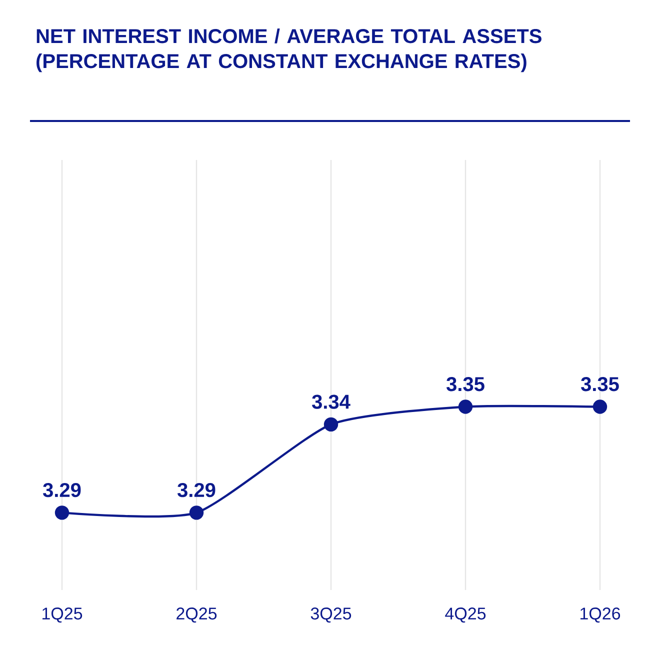  What do you see at coordinates (600, 615) in the screenshot?
I see `x-tick-label: 1Q26` at bounding box center [600, 615].